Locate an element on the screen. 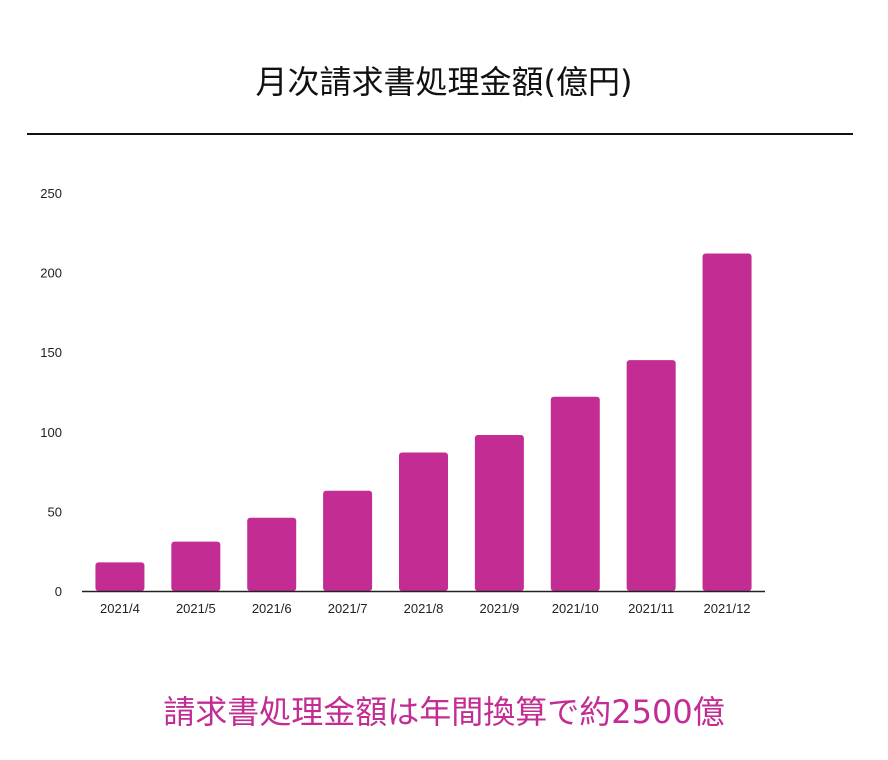  y-tick-label: 250 is located at coordinates (51, 193).